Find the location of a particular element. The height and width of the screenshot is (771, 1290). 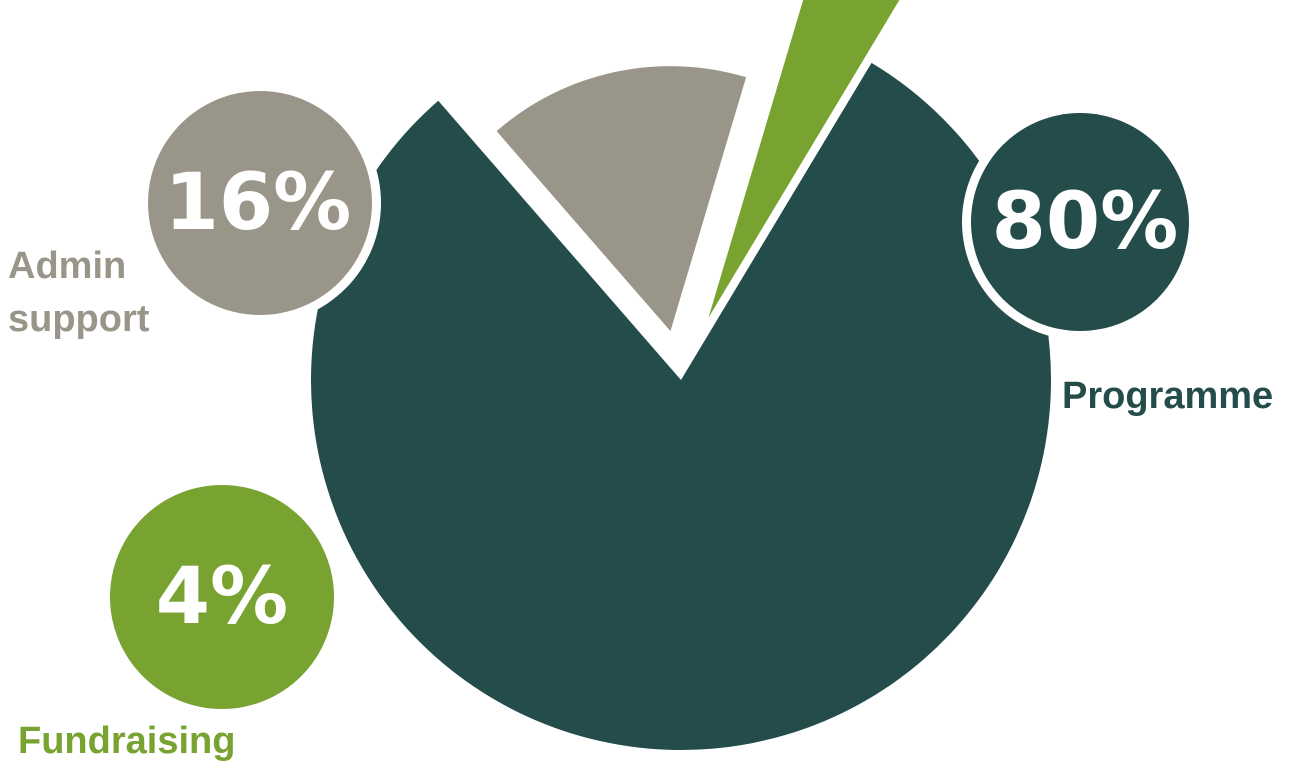

category-label-programme: Programme is located at coordinates (1167, 396).